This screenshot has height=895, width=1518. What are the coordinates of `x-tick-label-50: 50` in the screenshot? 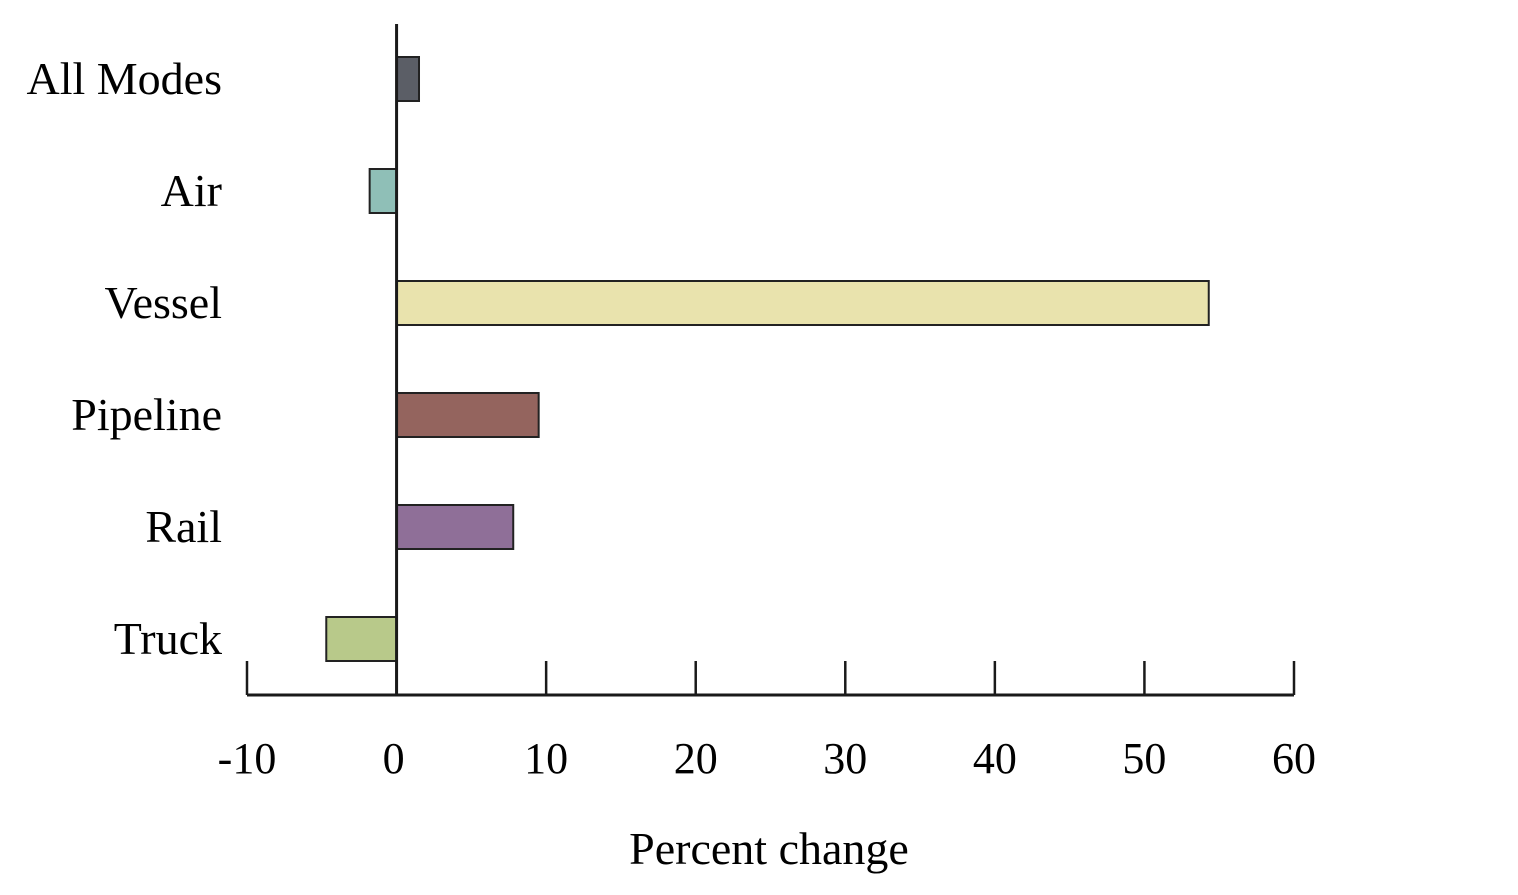 It's located at (1144, 758).